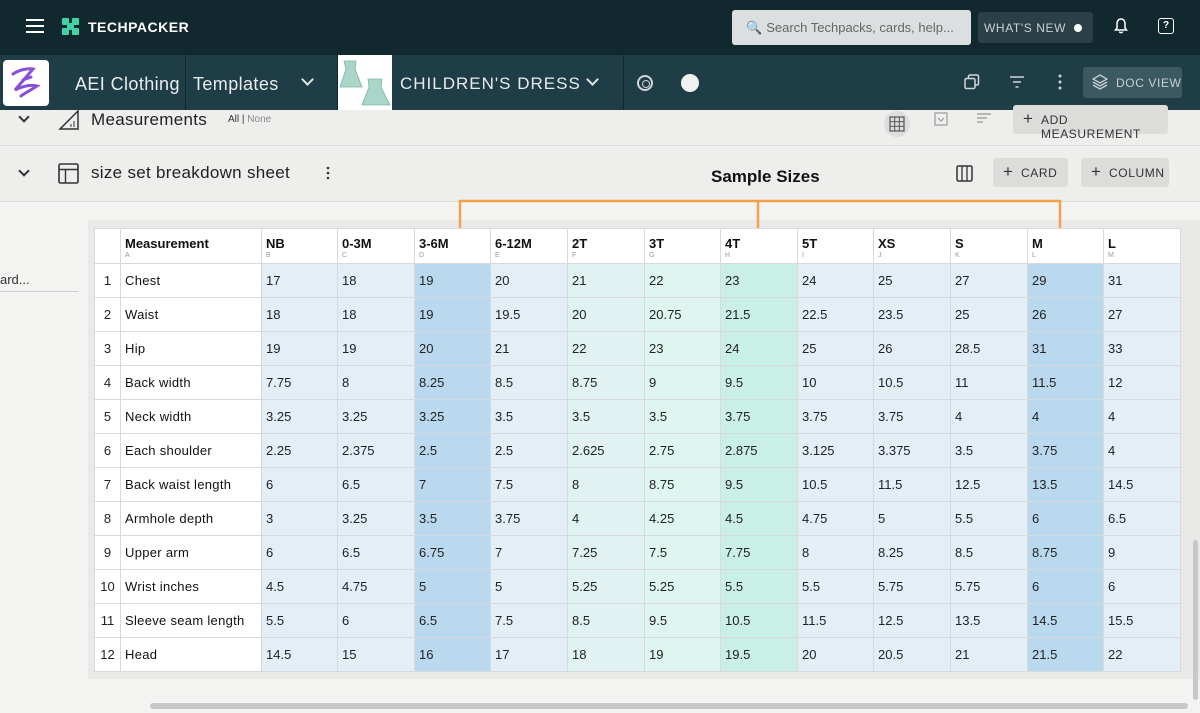 This screenshot has height=713, width=1200. Describe the element at coordinates (191, 654) in the screenshot. I see `measurement-name-cell: Head` at that location.